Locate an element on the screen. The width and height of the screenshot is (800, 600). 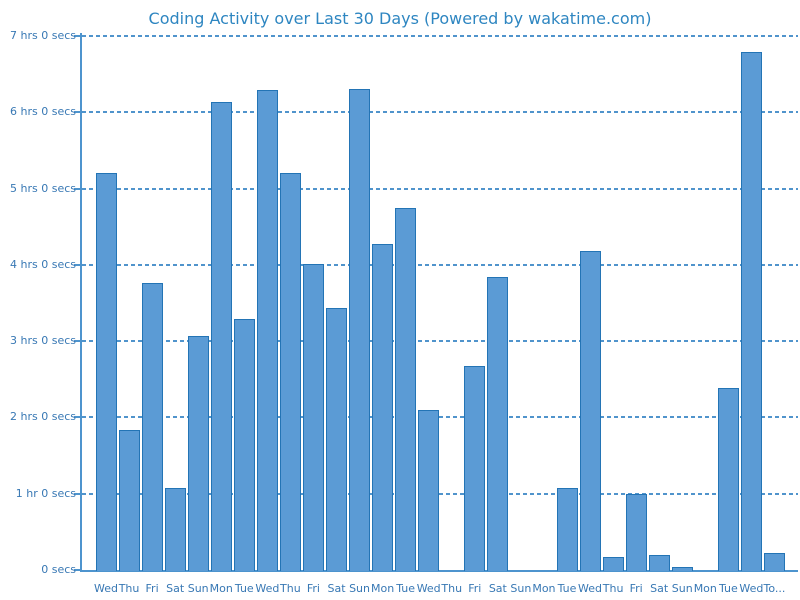
x-axis-baseline is located at coordinates (439, 571).